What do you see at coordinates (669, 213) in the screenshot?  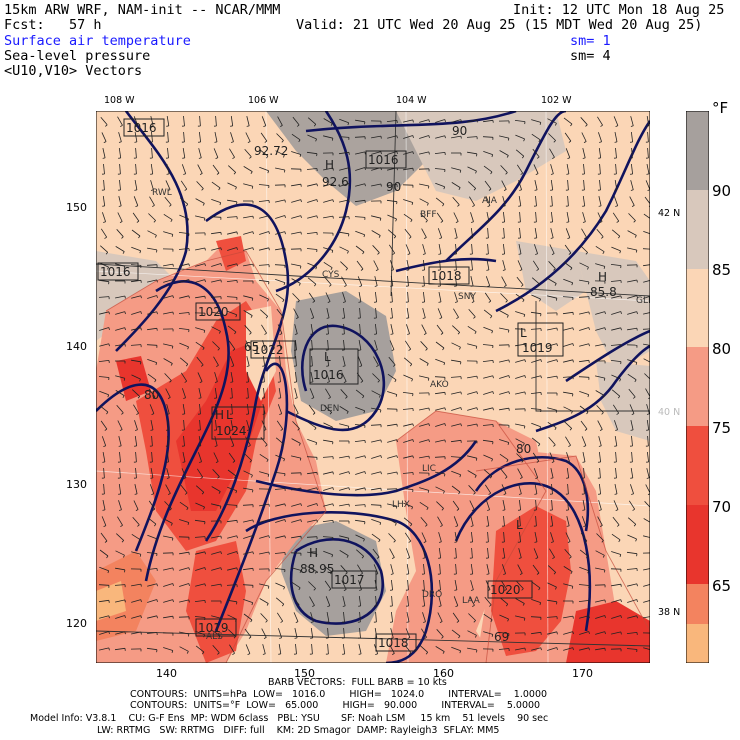 I see `lat-label: 42 N` at bounding box center [669, 213].